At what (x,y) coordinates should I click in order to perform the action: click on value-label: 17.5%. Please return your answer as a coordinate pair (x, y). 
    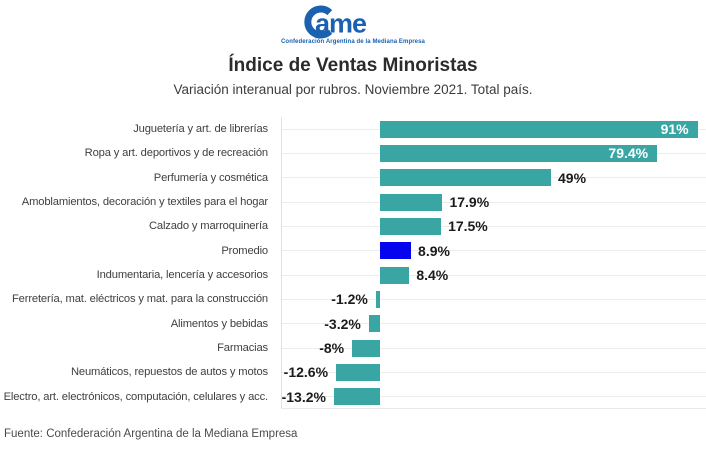
    Looking at the image, I should click on (468, 226).